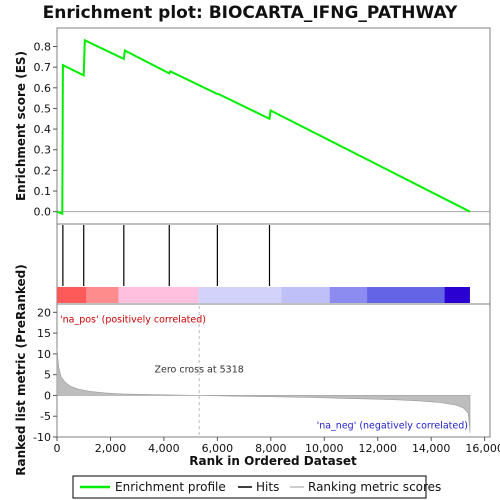 The image size is (500, 500). What do you see at coordinates (42, 437) in the screenshot?
I see `ranked-y-tick-label: -10` at bounding box center [42, 437].